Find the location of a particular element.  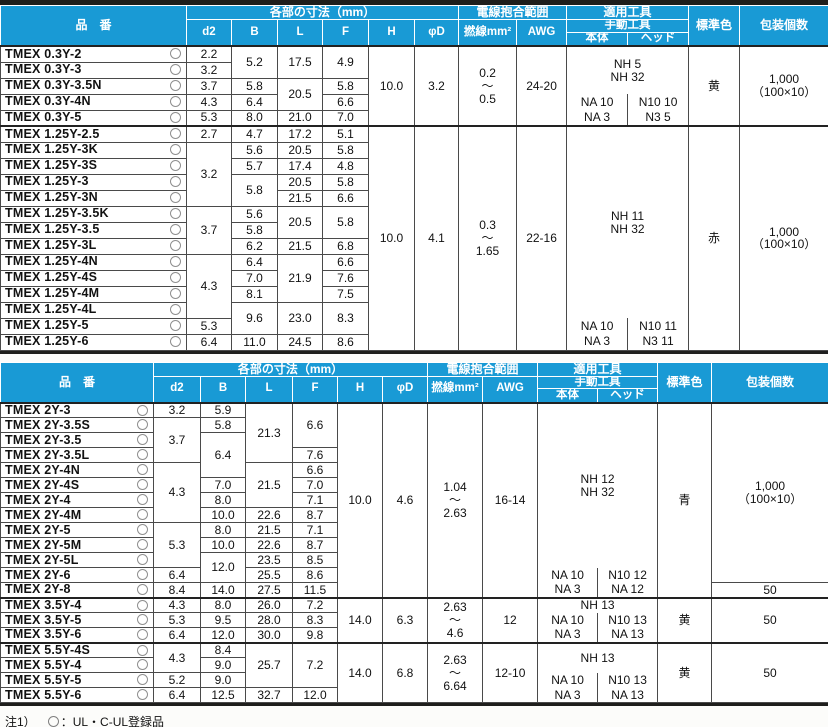

value-cell: 0.2 ～ 0.5 is located at coordinates (488, 86).